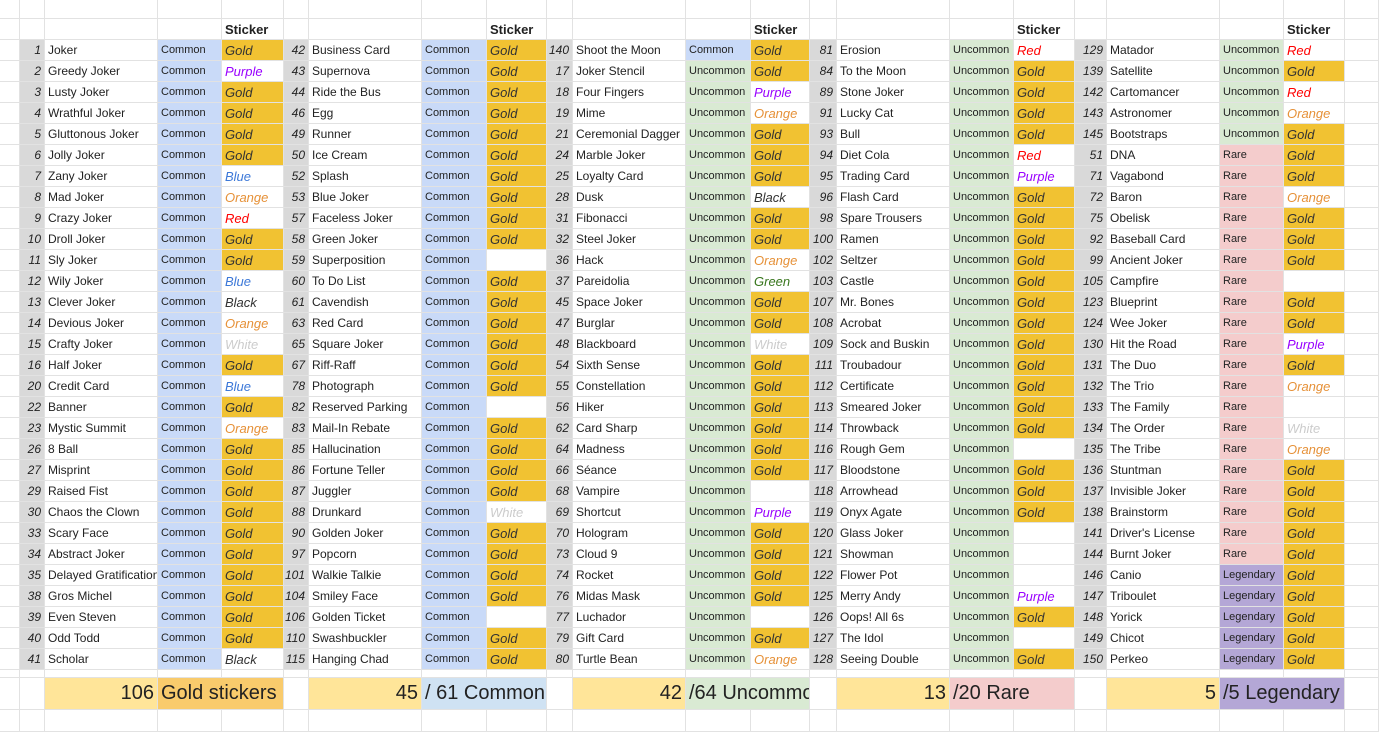 Image resolution: width=1379 pixels, height=732 pixels. What do you see at coordinates (823, 323) in the screenshot?
I see `joker-number: 108` at bounding box center [823, 323].